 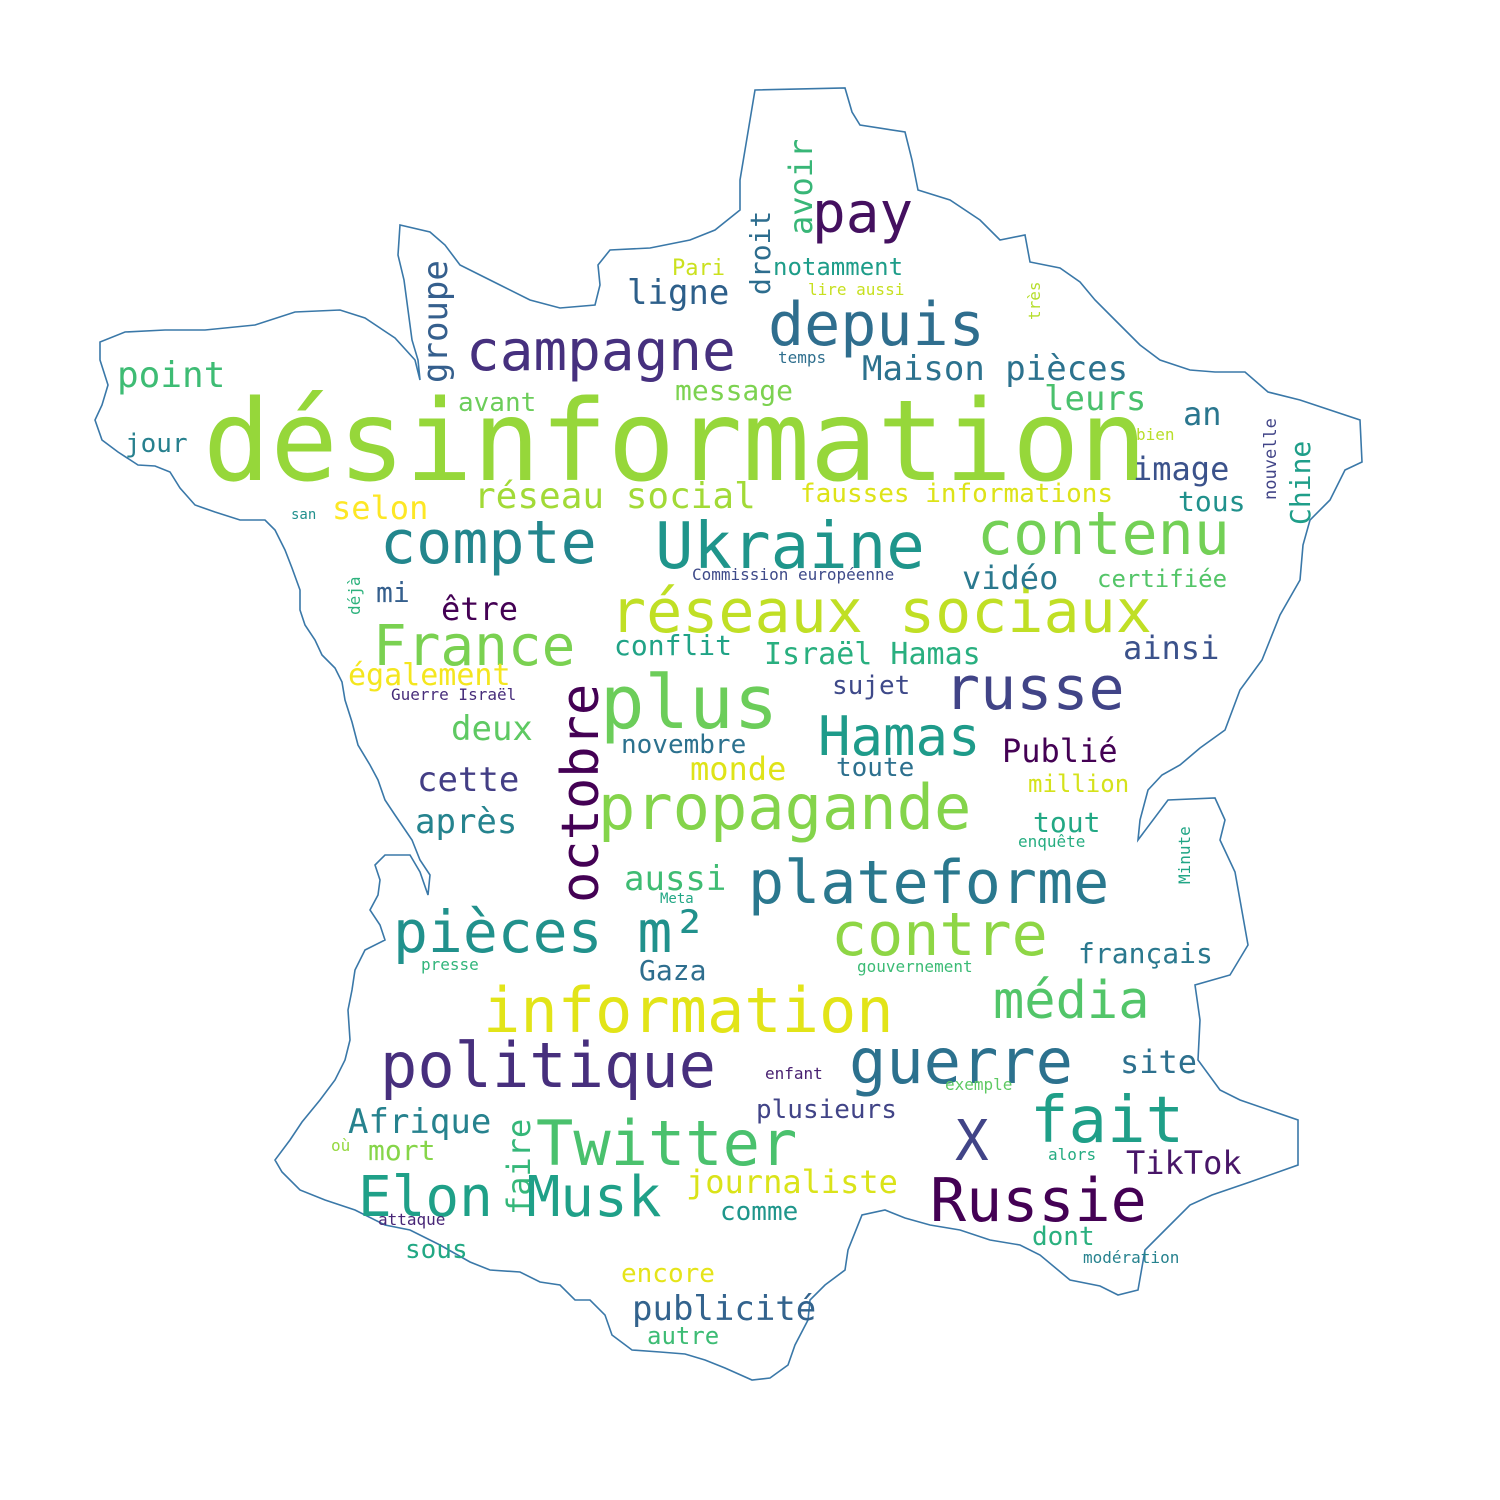 What do you see at coordinates (393, 592) in the screenshot?
I see `word-mi: mi` at bounding box center [393, 592].